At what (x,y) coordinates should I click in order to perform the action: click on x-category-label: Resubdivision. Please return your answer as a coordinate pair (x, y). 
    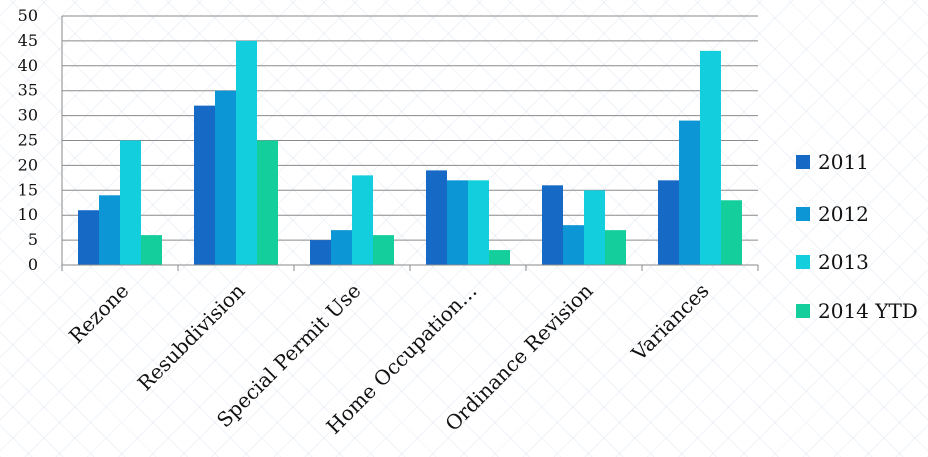
    Looking at the image, I should click on (191, 336).